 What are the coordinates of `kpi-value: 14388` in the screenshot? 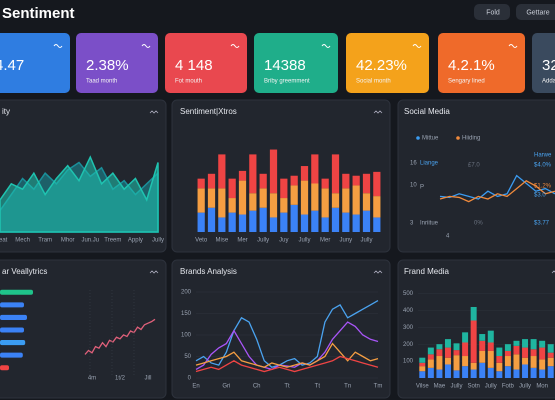 It's located at (285, 65).